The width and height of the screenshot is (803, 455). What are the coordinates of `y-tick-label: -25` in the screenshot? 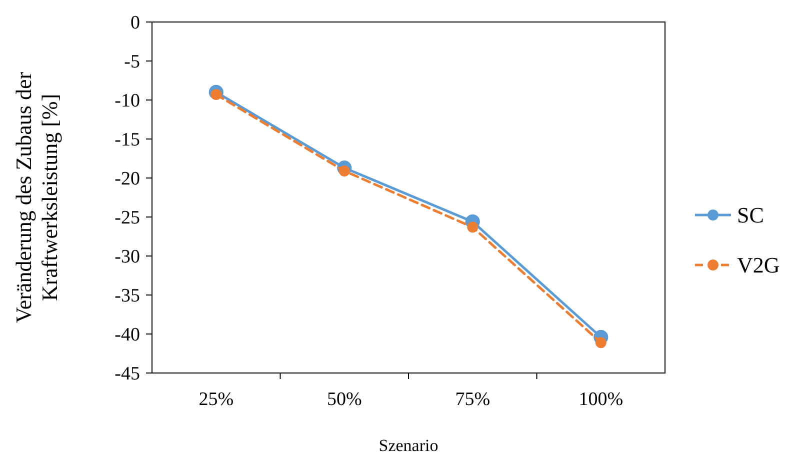 It's located at (127, 218).